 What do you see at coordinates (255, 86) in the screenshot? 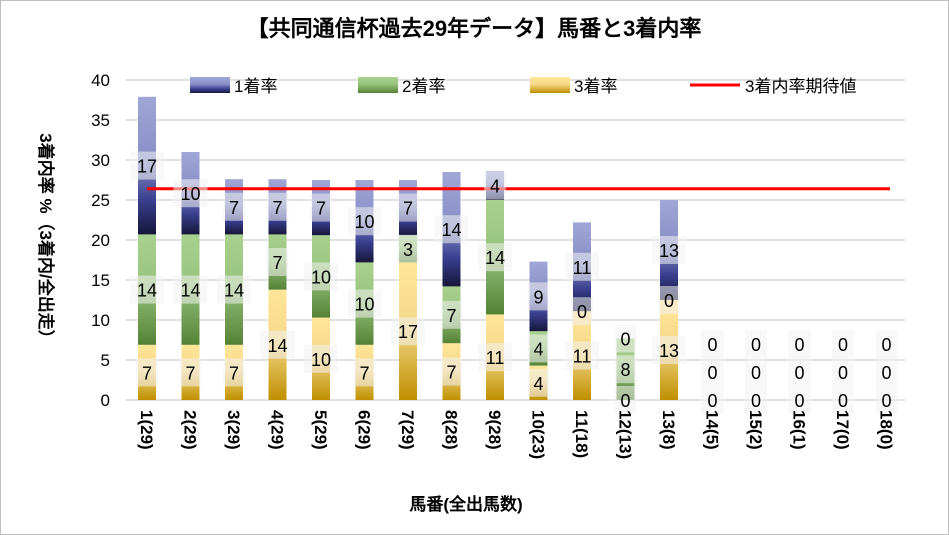
I see `legend-label: 1着率` at bounding box center [255, 86].